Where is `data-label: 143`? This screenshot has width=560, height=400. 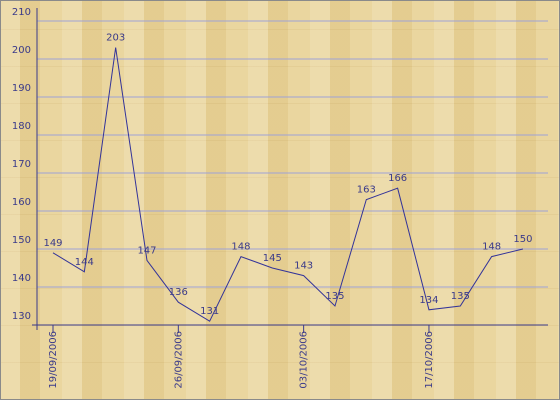
data-label: 143 is located at coordinates (303, 266).